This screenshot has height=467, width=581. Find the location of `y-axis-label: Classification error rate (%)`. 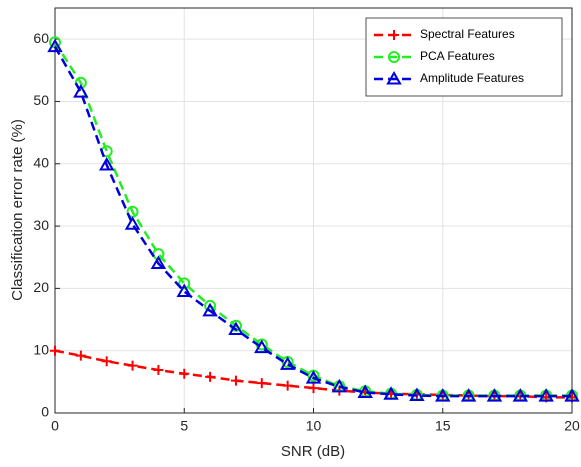

y-axis-label: Classification error rate (%) is located at coordinates (17, 210).